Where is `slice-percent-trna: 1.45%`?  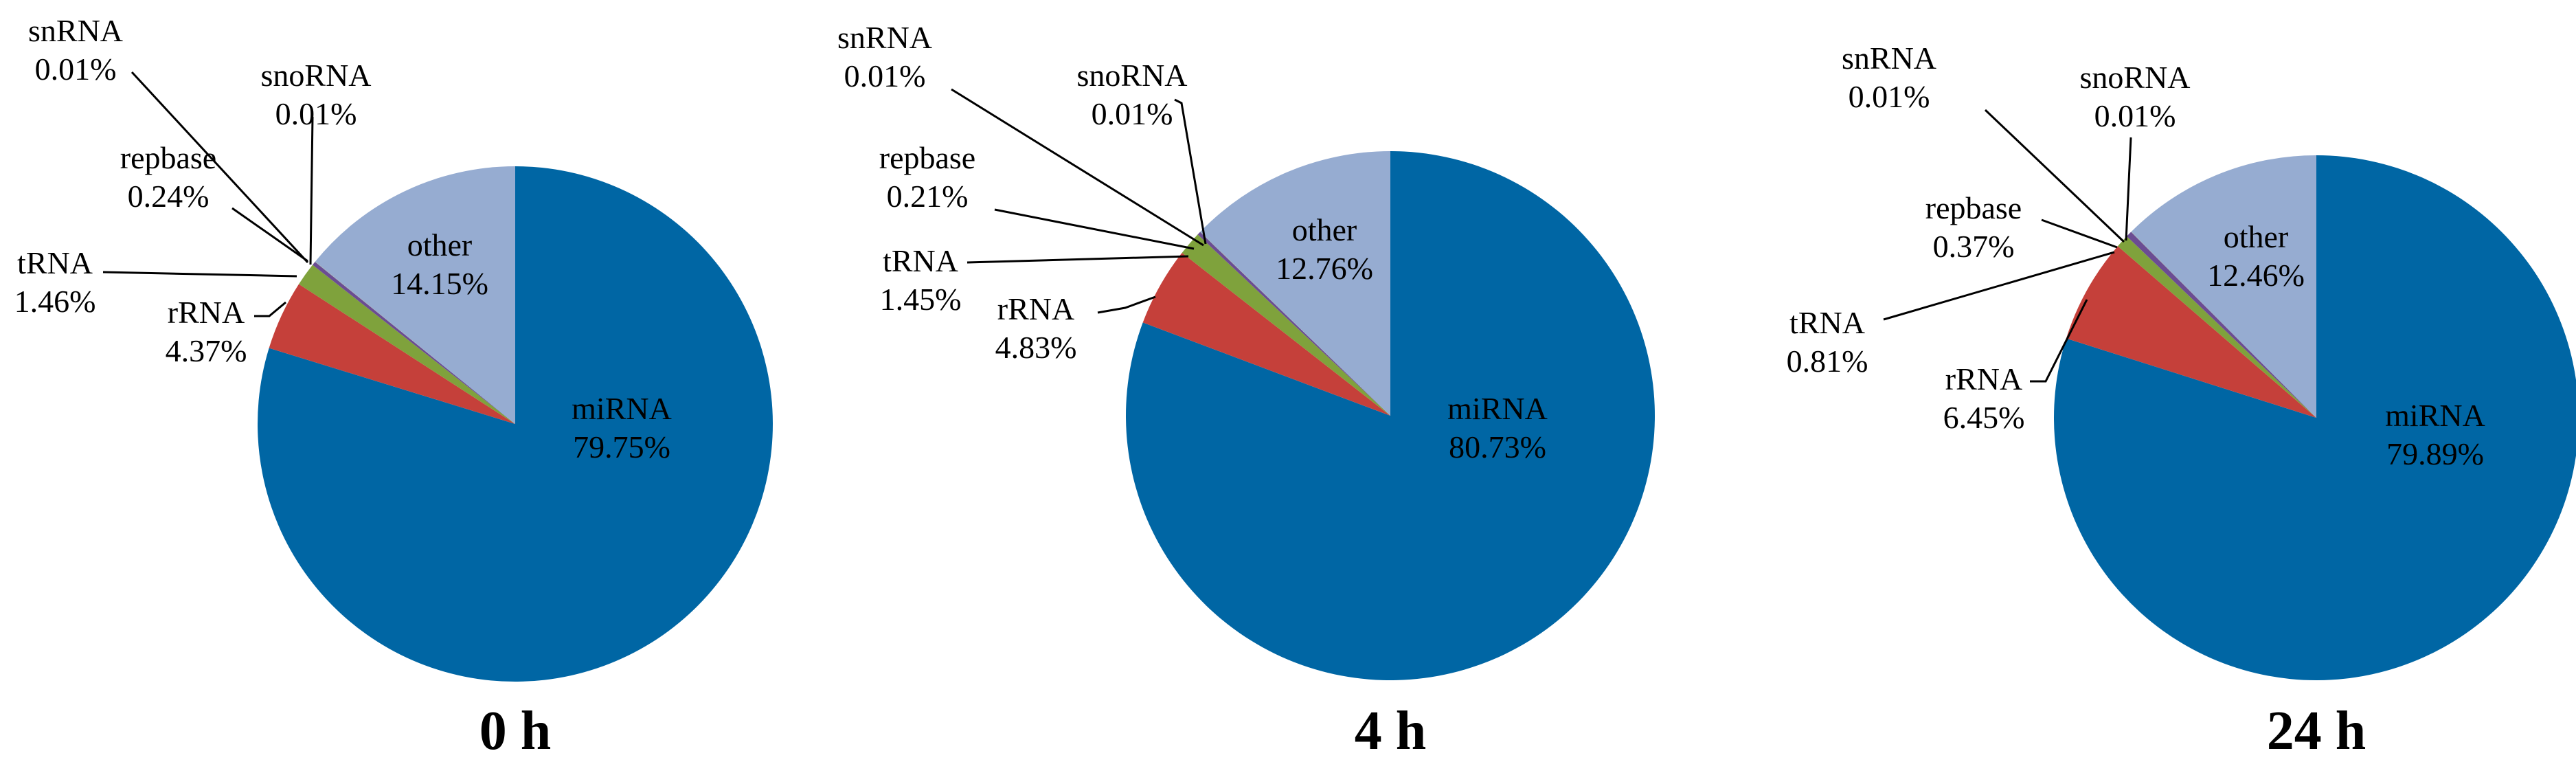 slice-percent-trna: 1.45% is located at coordinates (921, 299).